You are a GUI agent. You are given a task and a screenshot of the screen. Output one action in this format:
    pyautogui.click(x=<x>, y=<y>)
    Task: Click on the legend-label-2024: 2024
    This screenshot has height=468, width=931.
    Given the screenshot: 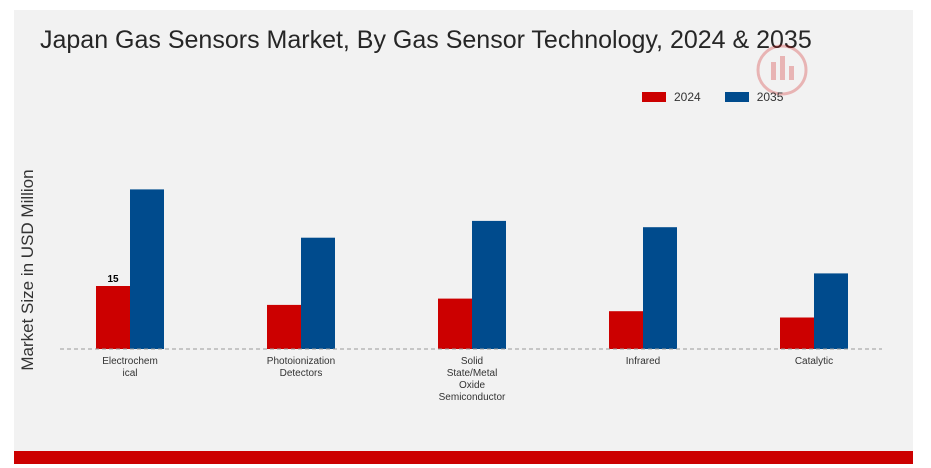 What is the action you would take?
    pyautogui.click(x=687, y=97)
    